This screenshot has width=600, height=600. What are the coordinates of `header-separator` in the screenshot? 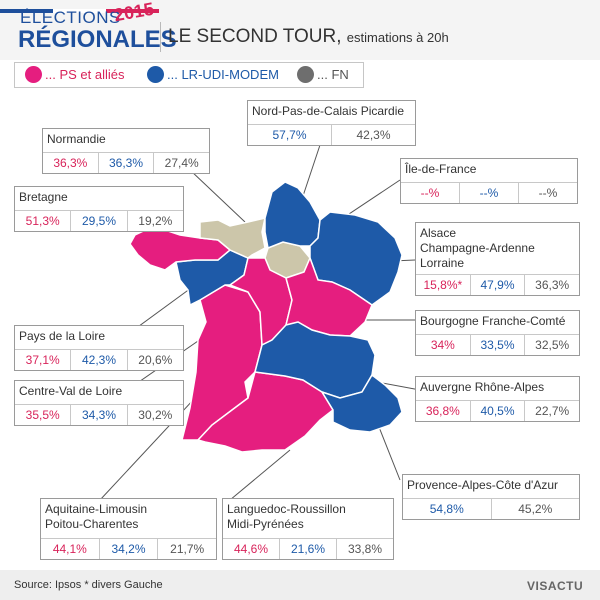 It's located at (160, 37).